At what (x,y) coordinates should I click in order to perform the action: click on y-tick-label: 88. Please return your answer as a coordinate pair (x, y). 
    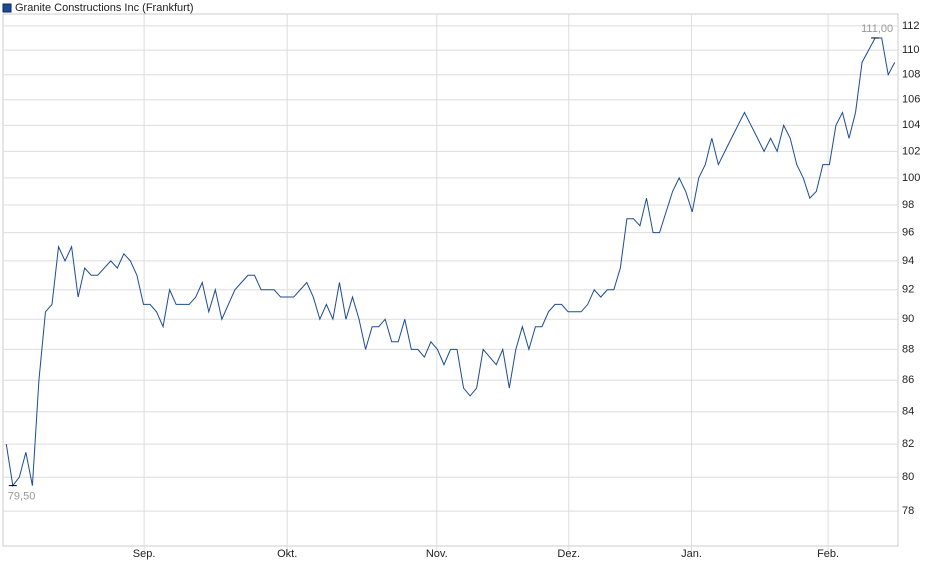
    Looking at the image, I should click on (908, 349).